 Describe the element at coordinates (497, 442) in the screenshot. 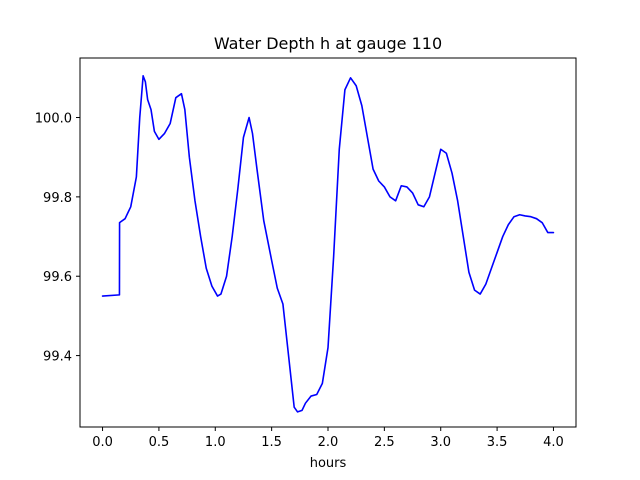

I see `x-tick-label: 3.5` at that location.